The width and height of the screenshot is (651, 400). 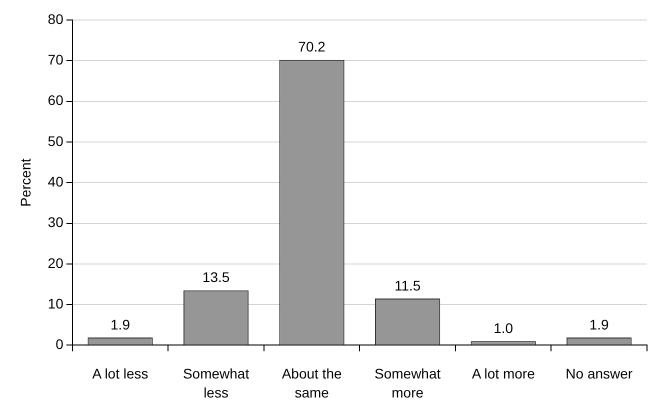 I want to click on x-tick-label: Somewhat more, so click(x=407, y=383).